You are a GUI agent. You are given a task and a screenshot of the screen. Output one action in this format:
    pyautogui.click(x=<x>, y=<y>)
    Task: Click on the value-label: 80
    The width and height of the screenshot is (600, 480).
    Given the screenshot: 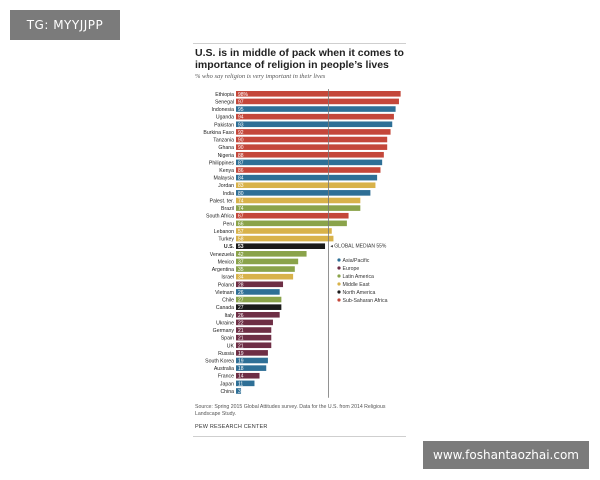 What is the action you would take?
    pyautogui.click(x=241, y=194)
    